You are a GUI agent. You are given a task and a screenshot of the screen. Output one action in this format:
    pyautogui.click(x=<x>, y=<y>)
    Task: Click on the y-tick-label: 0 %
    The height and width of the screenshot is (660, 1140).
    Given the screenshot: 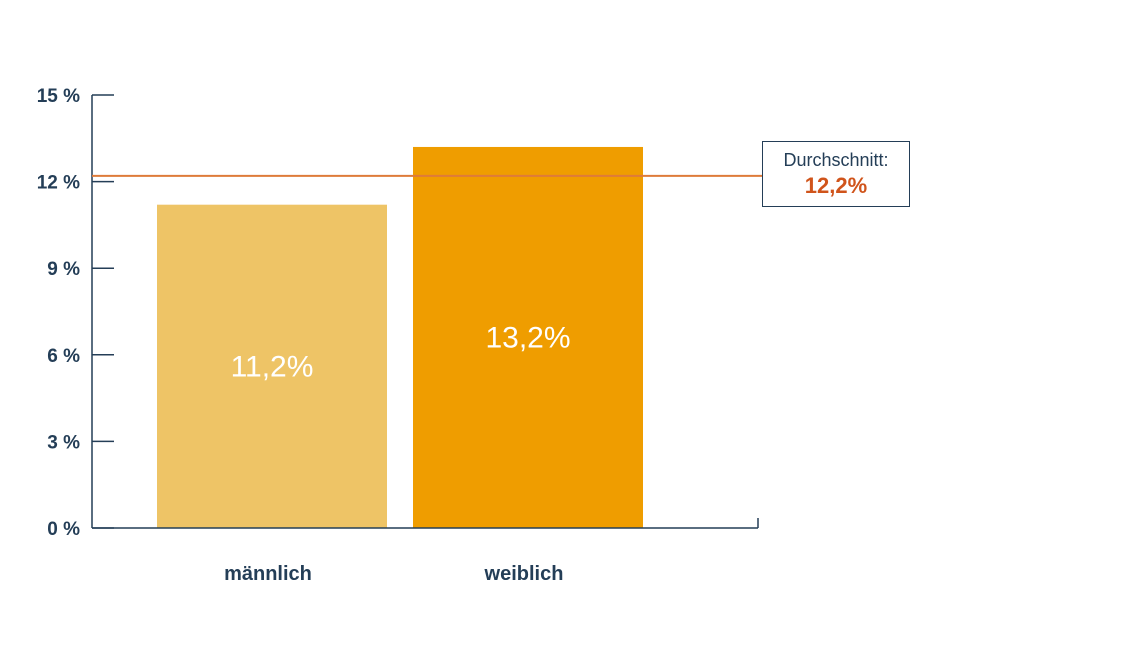 What is the action you would take?
    pyautogui.click(x=63, y=529)
    